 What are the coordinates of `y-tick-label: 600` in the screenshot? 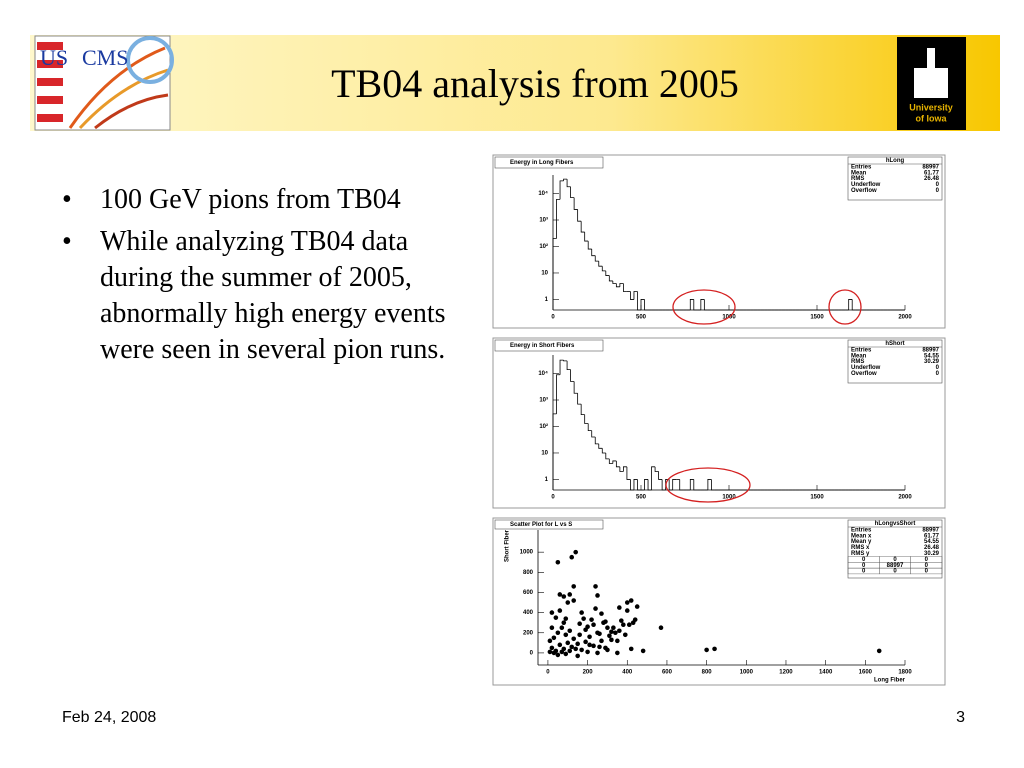 It's located at (528, 593).